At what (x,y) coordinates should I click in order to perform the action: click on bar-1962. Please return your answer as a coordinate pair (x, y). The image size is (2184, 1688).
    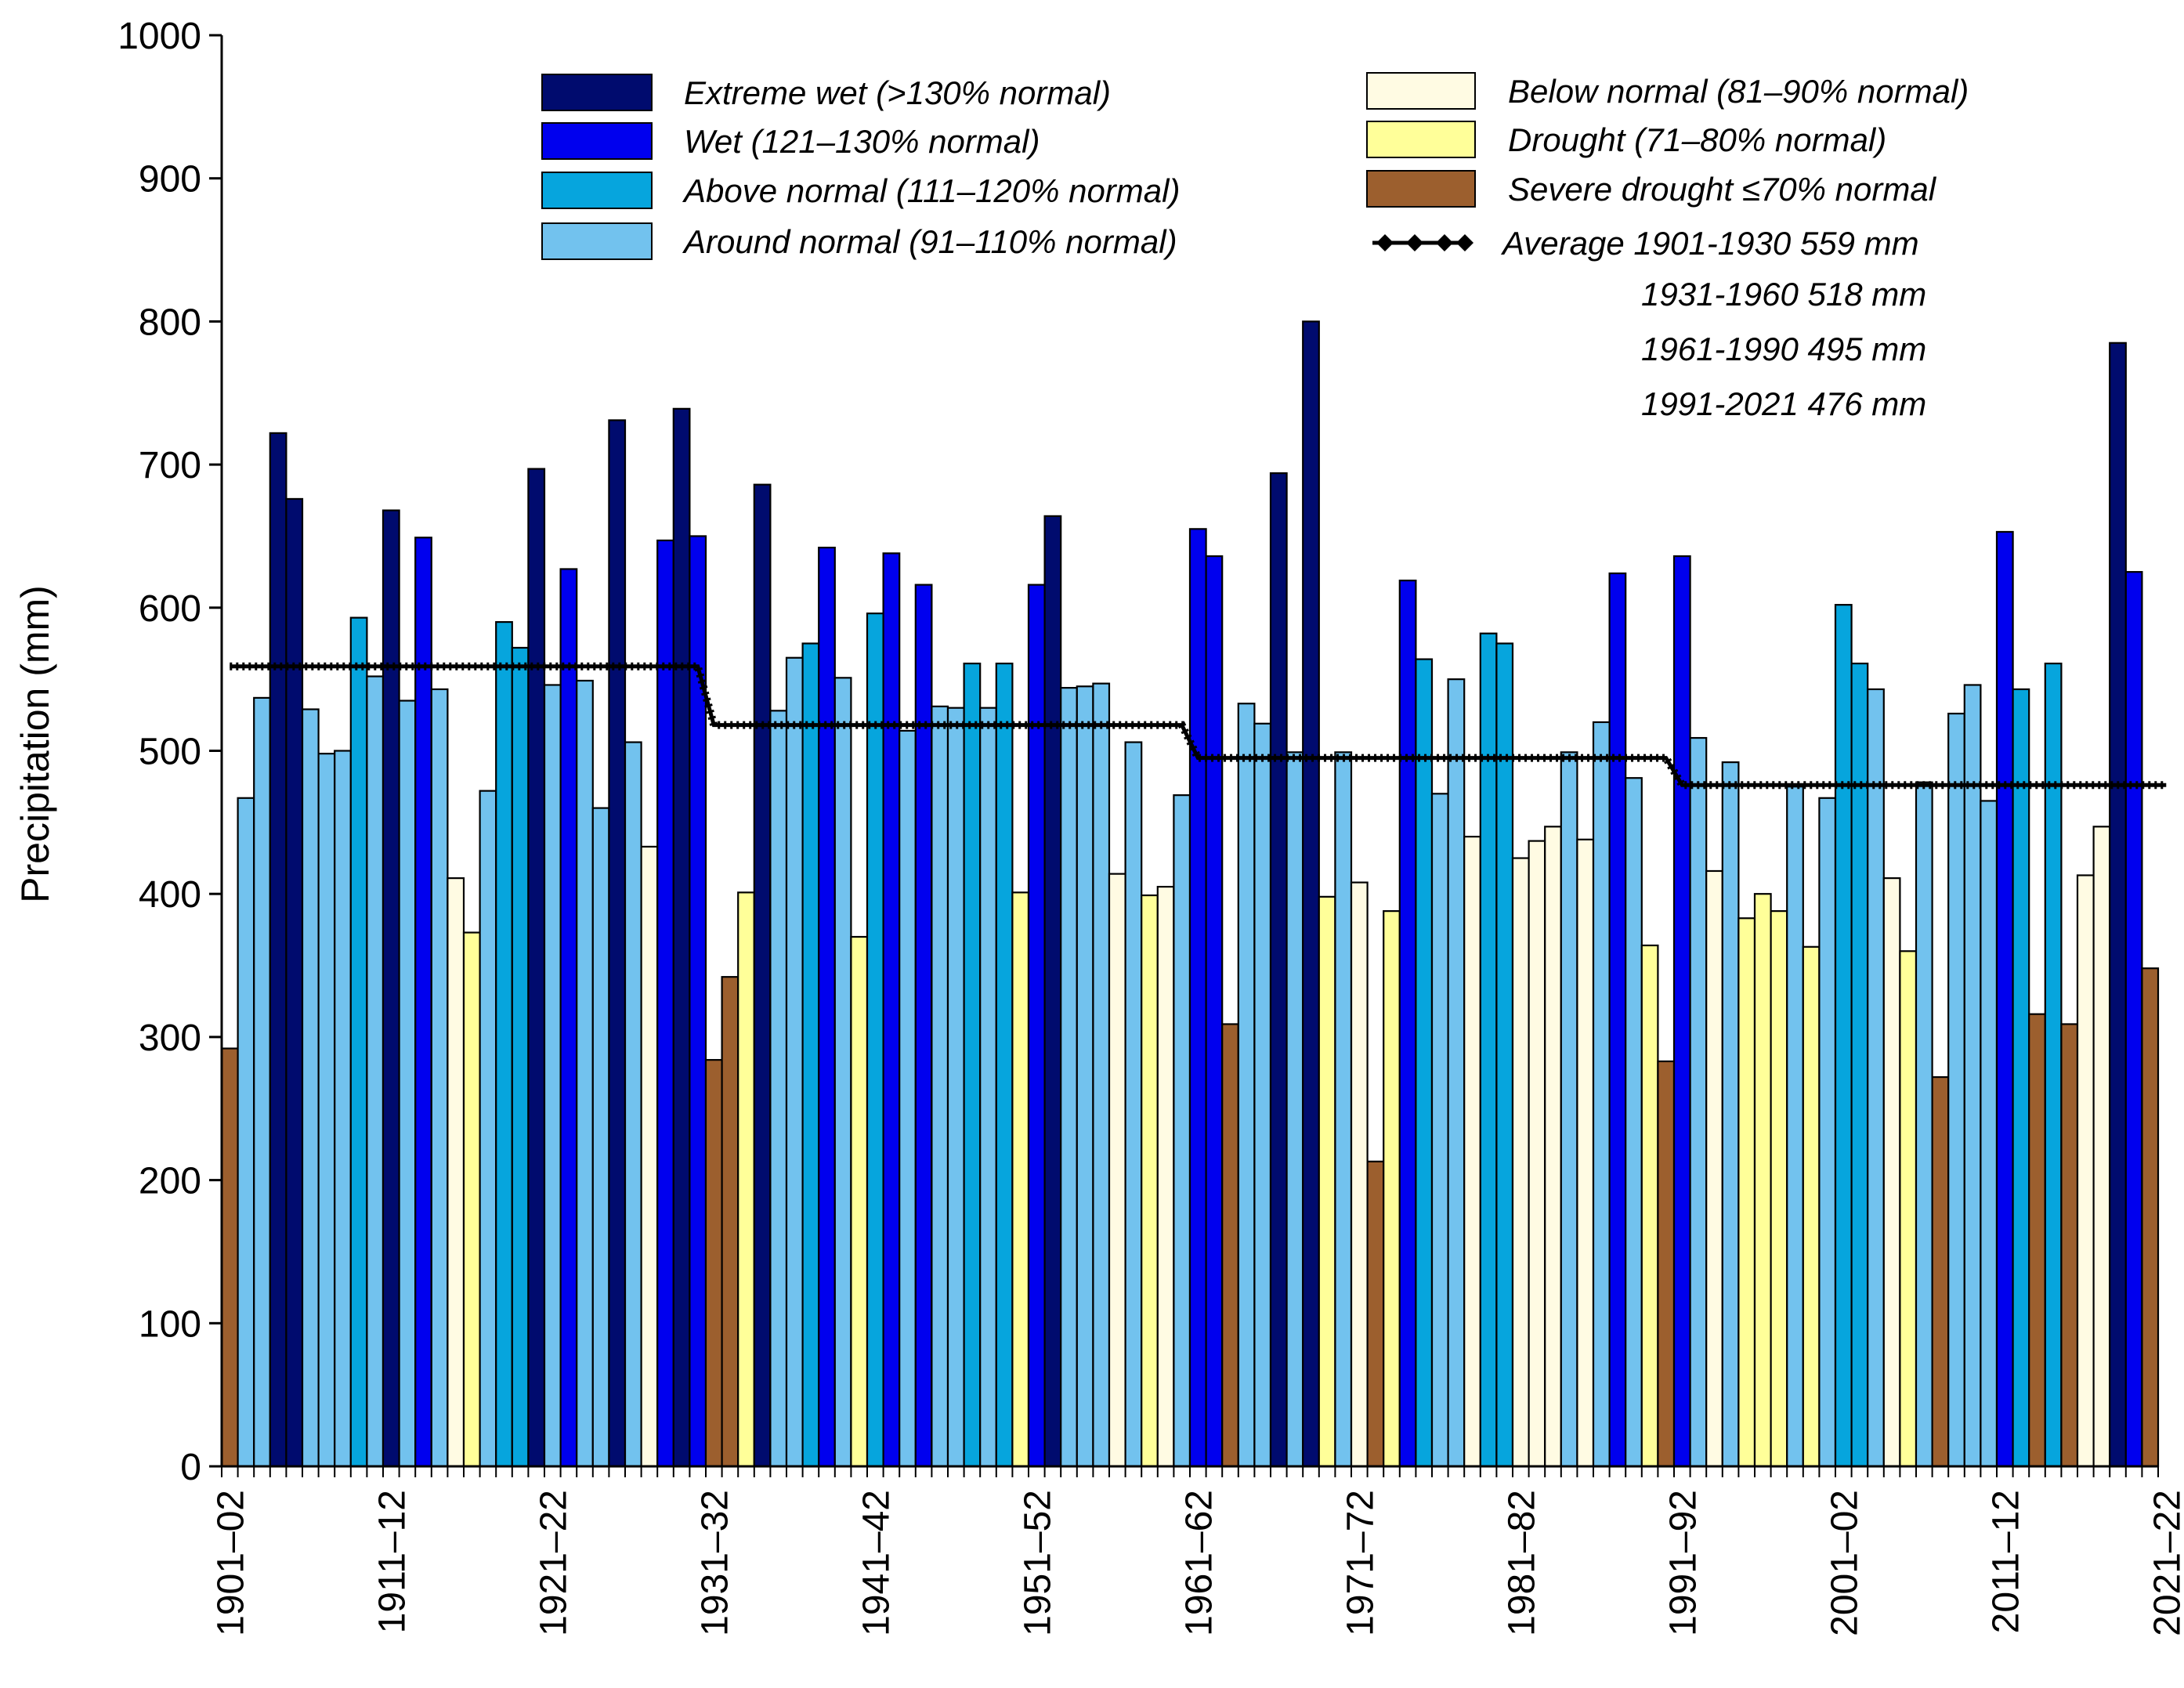
    Looking at the image, I should click on (1214, 1011).